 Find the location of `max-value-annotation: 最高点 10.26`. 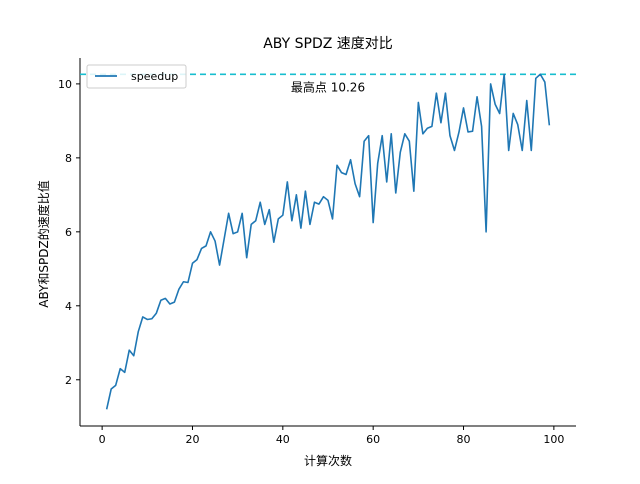

max-value-annotation: 最高点 10.26 is located at coordinates (328, 87).